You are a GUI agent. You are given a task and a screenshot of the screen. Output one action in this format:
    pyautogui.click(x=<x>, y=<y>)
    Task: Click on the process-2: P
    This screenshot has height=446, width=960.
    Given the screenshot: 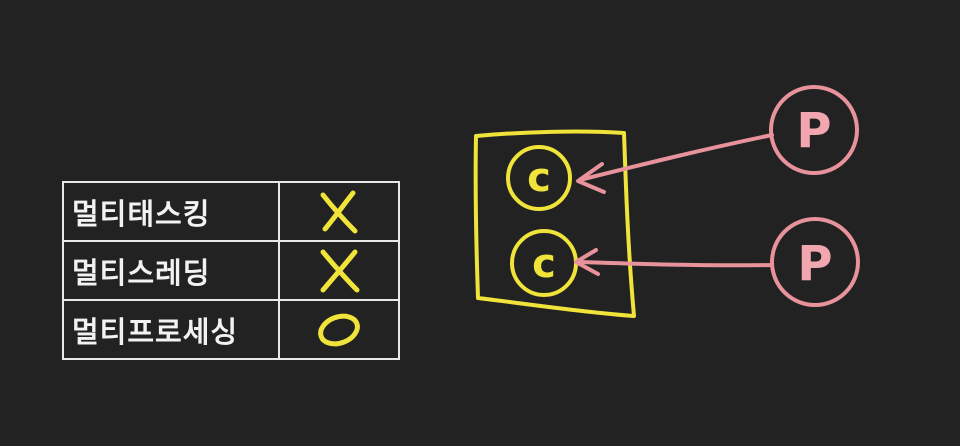 What is the action you would take?
    pyautogui.click(x=815, y=262)
    